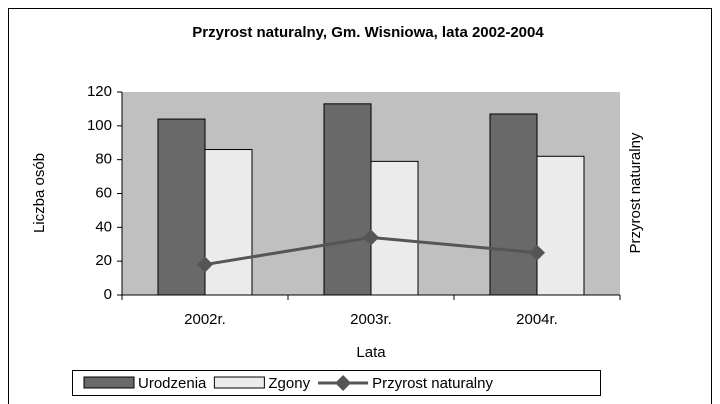 The image size is (720, 404). Describe the element at coordinates (635, 192) in the screenshot. I see `y2-axis-label: Przyrost naturalny` at that location.